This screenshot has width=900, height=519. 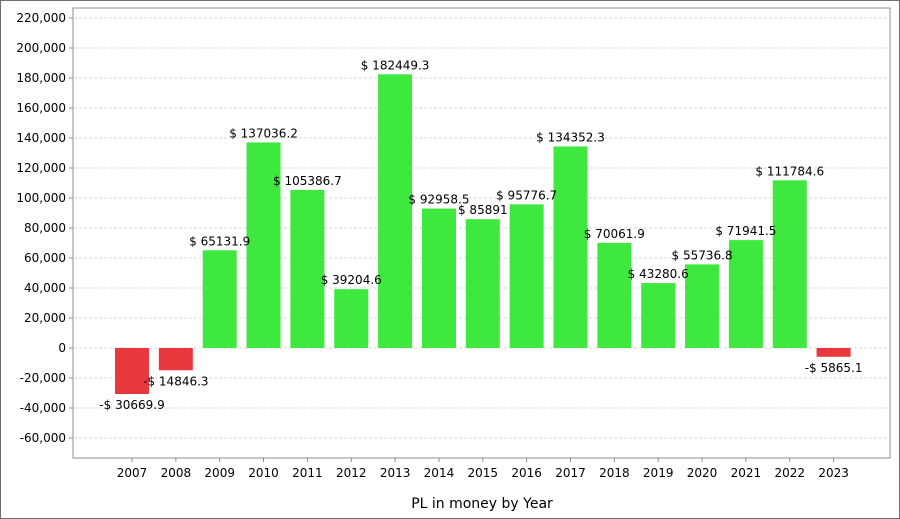 What do you see at coordinates (658, 274) in the screenshot?
I see `data-label-2019: $ 43280.6` at bounding box center [658, 274].